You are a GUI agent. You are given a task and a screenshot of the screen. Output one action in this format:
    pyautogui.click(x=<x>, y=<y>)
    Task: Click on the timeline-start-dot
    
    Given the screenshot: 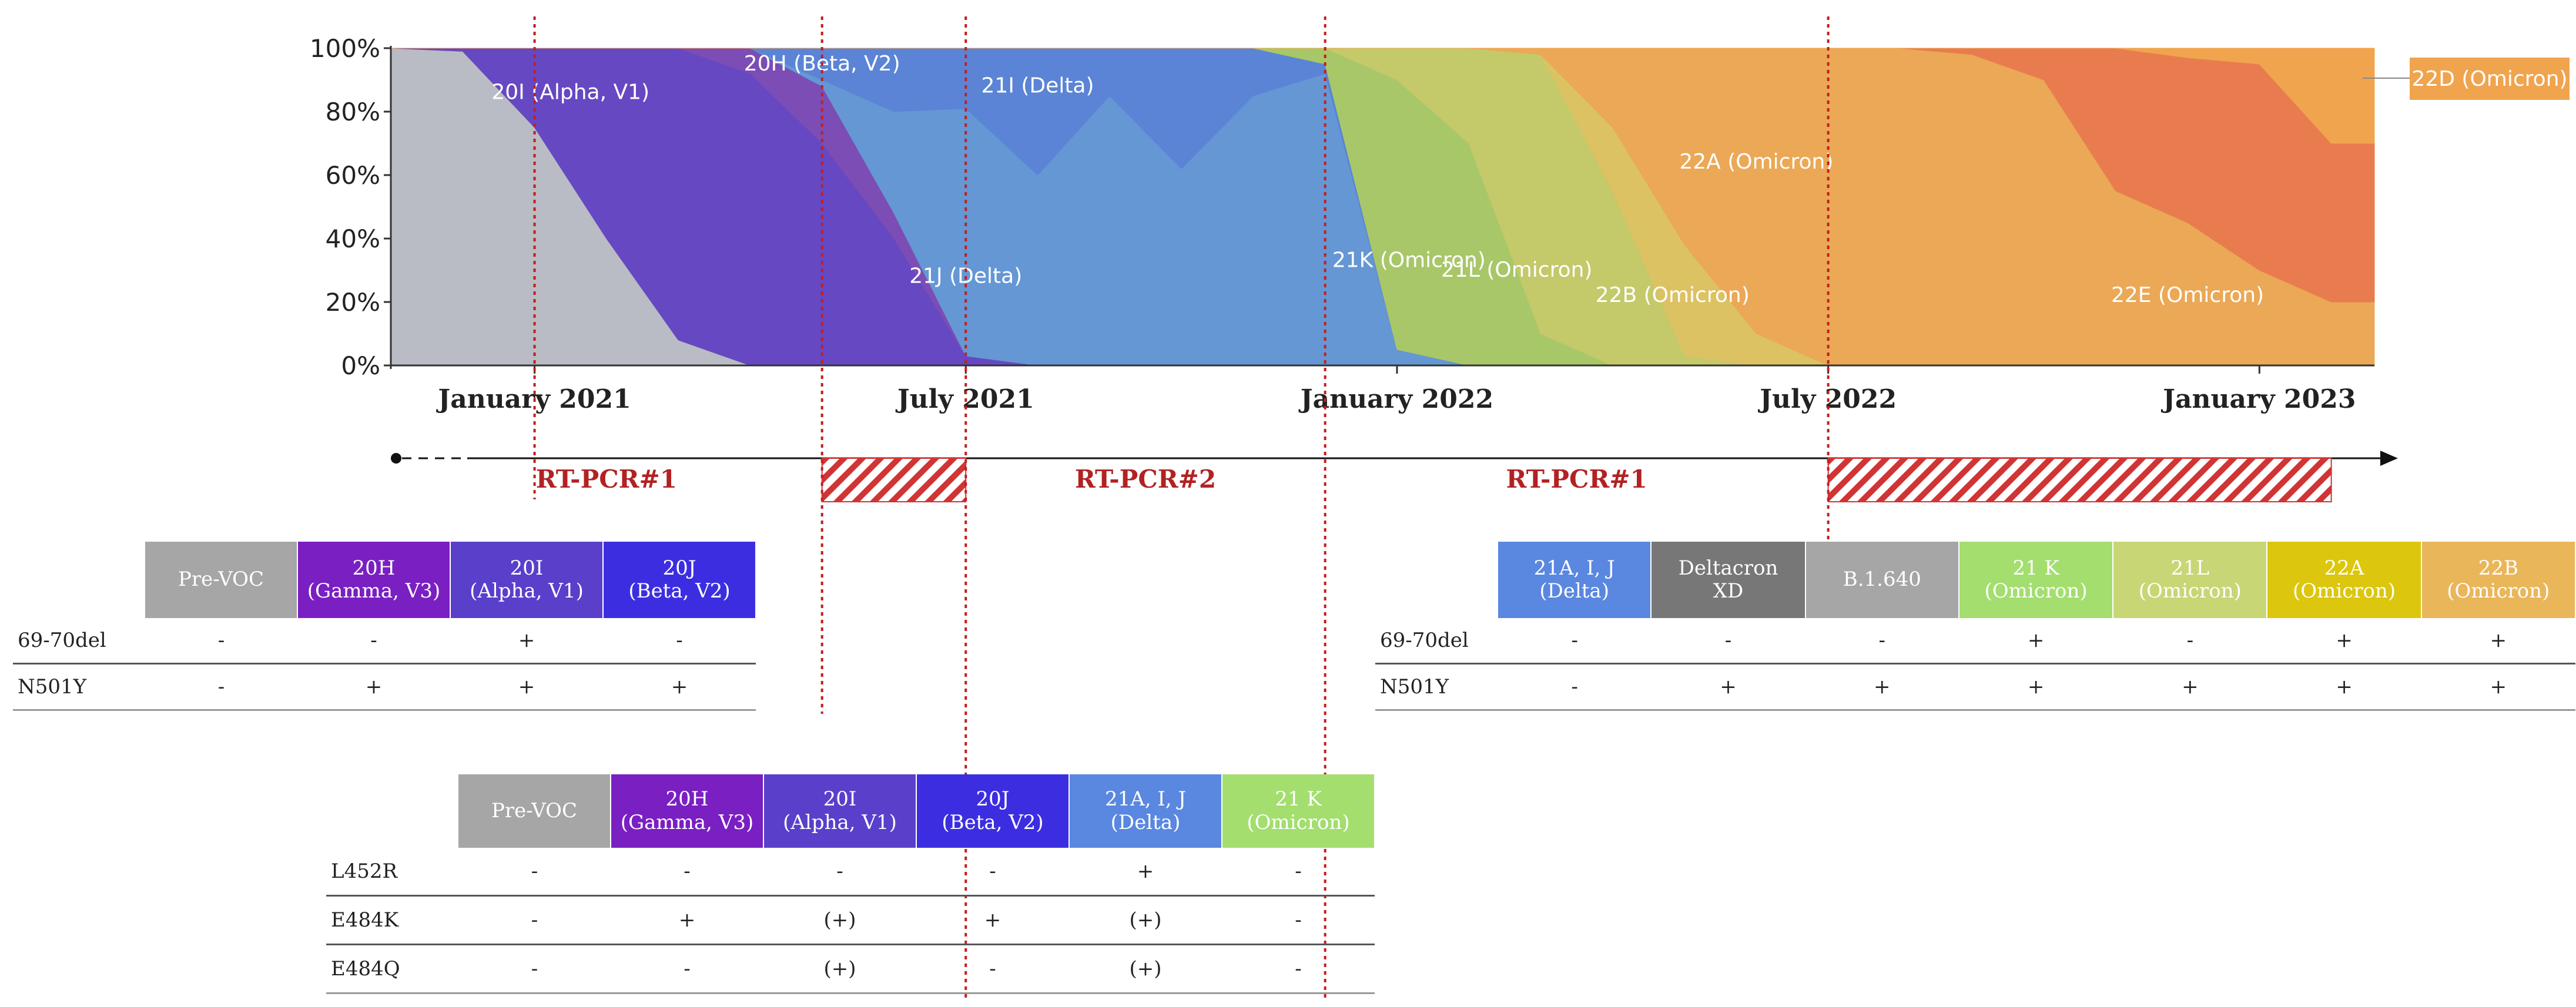 What is the action you would take?
    pyautogui.click(x=396, y=458)
    